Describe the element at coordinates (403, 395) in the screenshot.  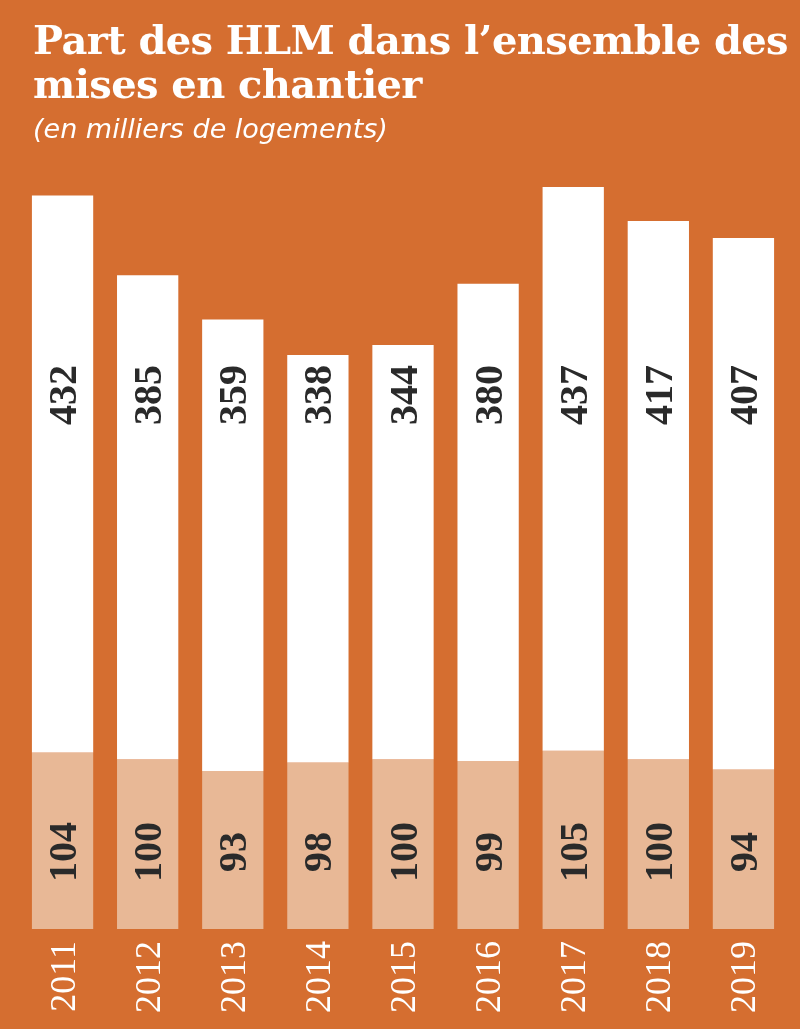
I see `total-label: 344` at that location.